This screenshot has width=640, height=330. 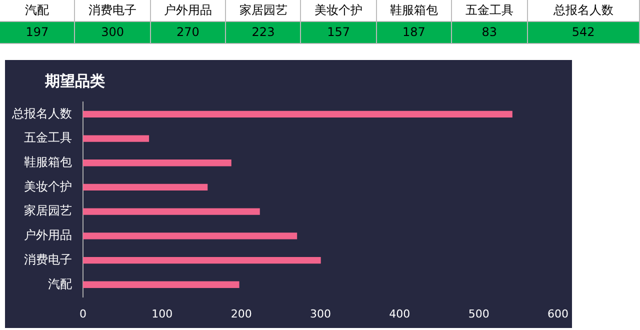 I want to click on data-label: 157, so click(x=339, y=32).